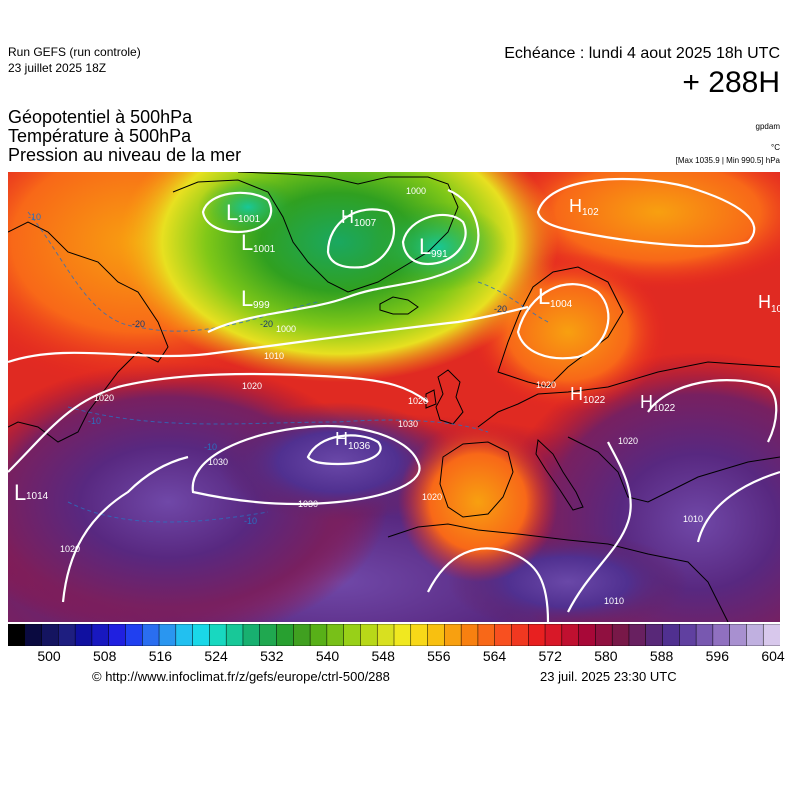 The height and width of the screenshot is (789, 788). Describe the element at coordinates (767, 126) in the screenshot. I see `unit-gpdam: gpdam` at that location.